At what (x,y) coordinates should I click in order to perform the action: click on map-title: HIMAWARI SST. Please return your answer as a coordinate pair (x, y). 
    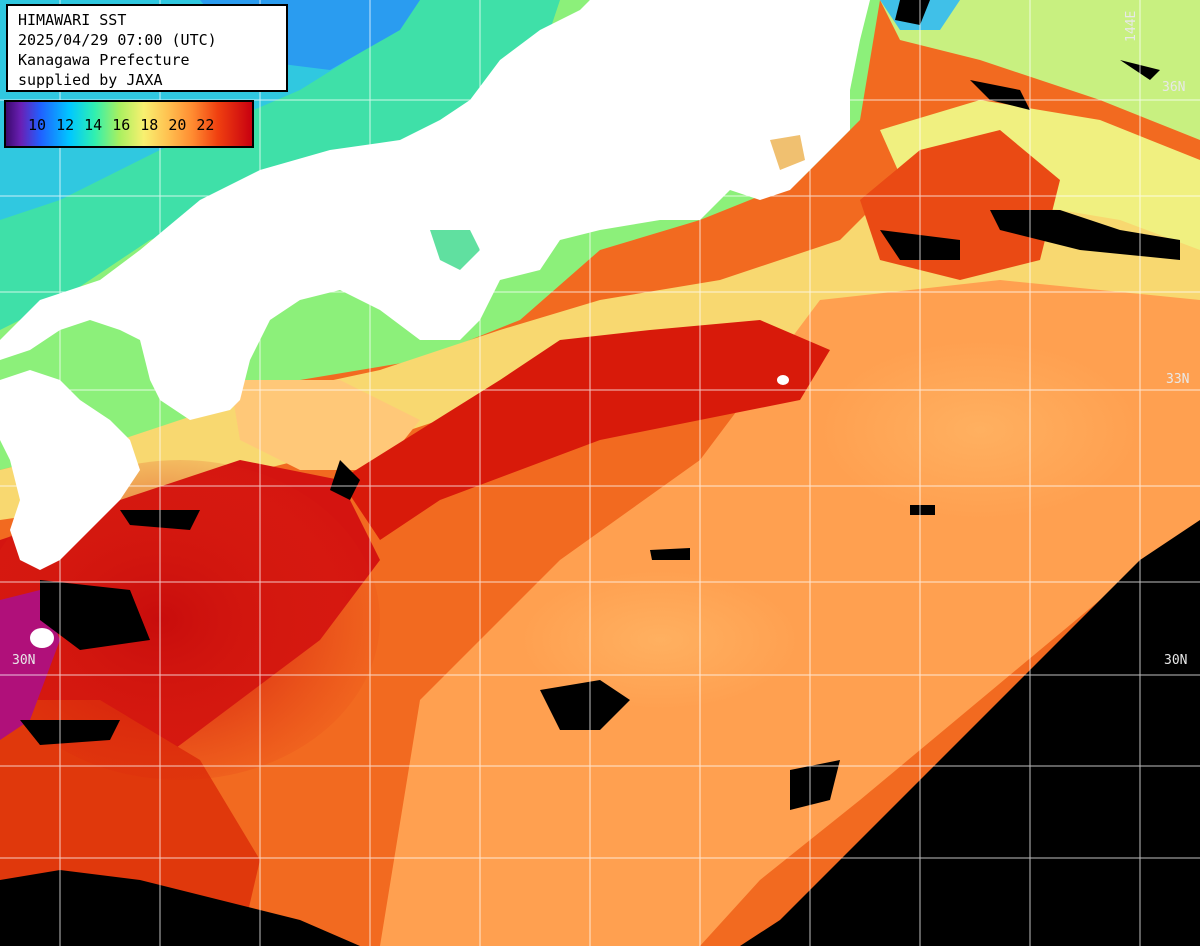
    Looking at the image, I should click on (72, 20).